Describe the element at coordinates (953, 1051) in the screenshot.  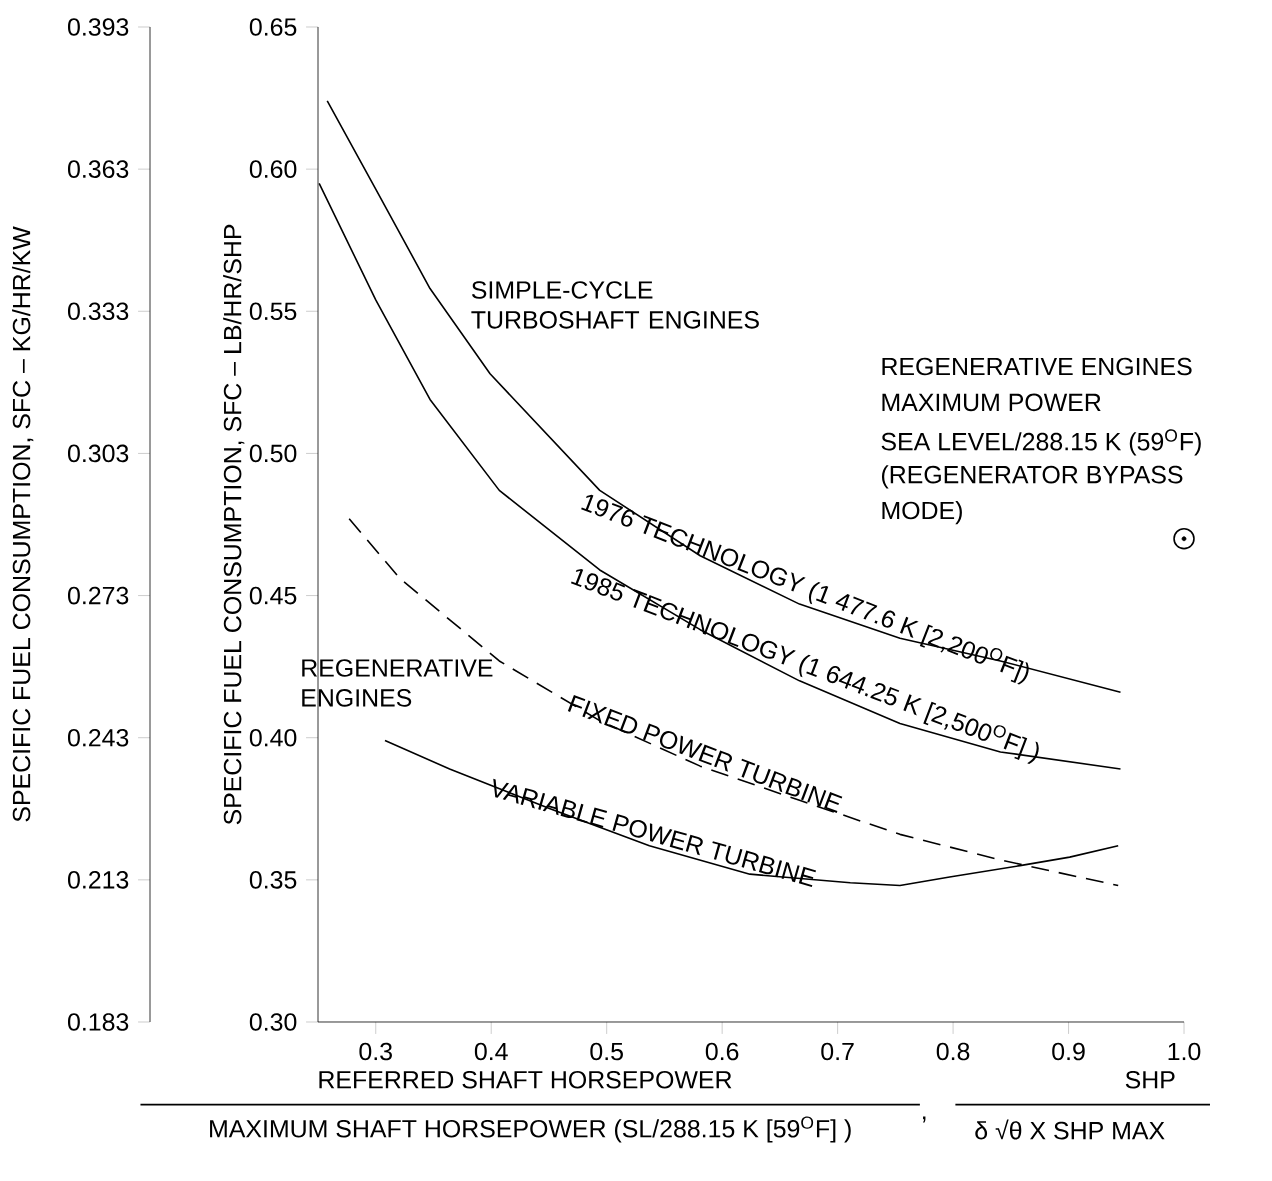
I see `x-tick-label: 0.8` at that location.